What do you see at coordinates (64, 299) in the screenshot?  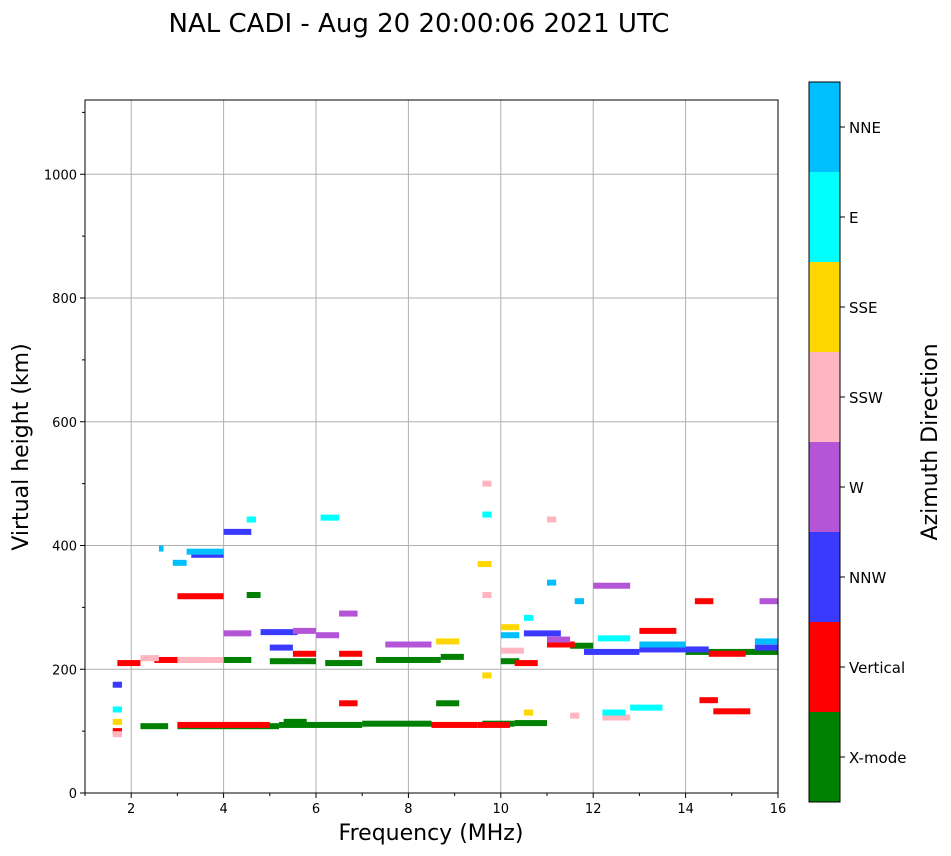 I see `y-tick-label: 800` at bounding box center [64, 299].